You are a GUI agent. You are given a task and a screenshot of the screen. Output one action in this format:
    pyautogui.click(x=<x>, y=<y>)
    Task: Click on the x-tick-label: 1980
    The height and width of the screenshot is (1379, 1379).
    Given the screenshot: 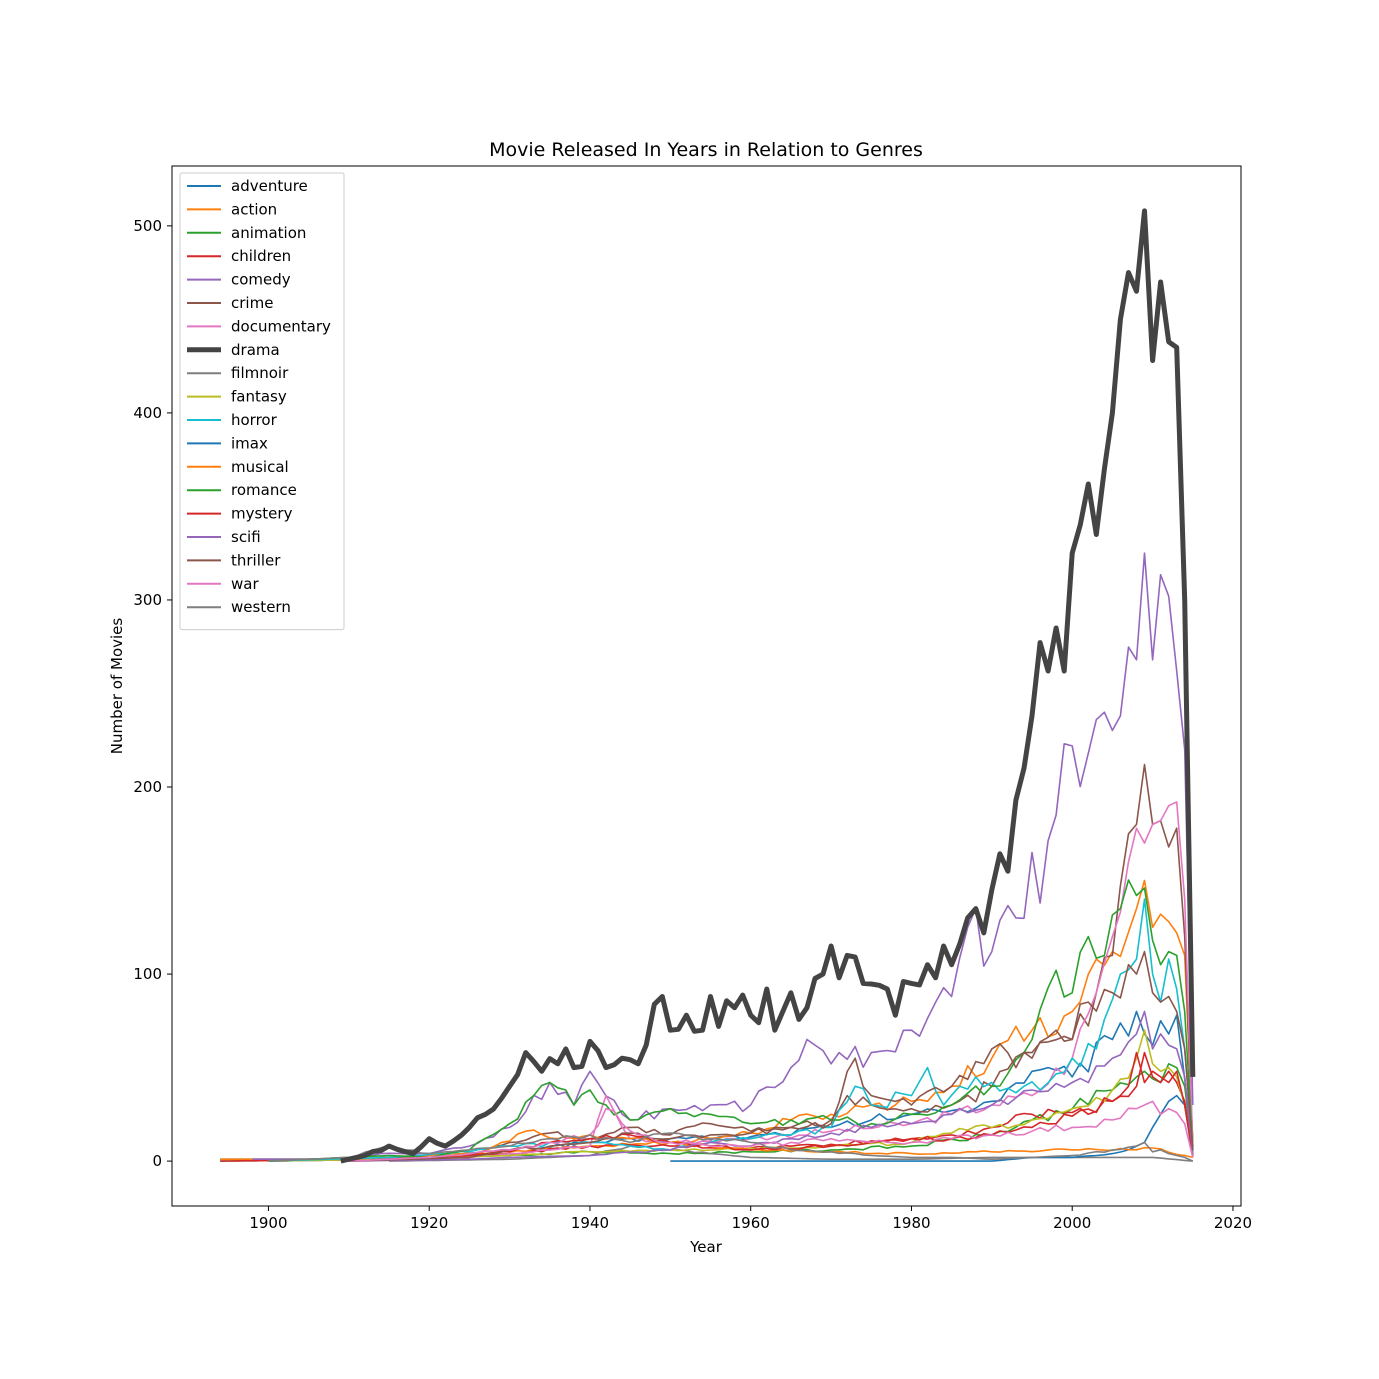 What is the action you would take?
    pyautogui.click(x=911, y=1223)
    